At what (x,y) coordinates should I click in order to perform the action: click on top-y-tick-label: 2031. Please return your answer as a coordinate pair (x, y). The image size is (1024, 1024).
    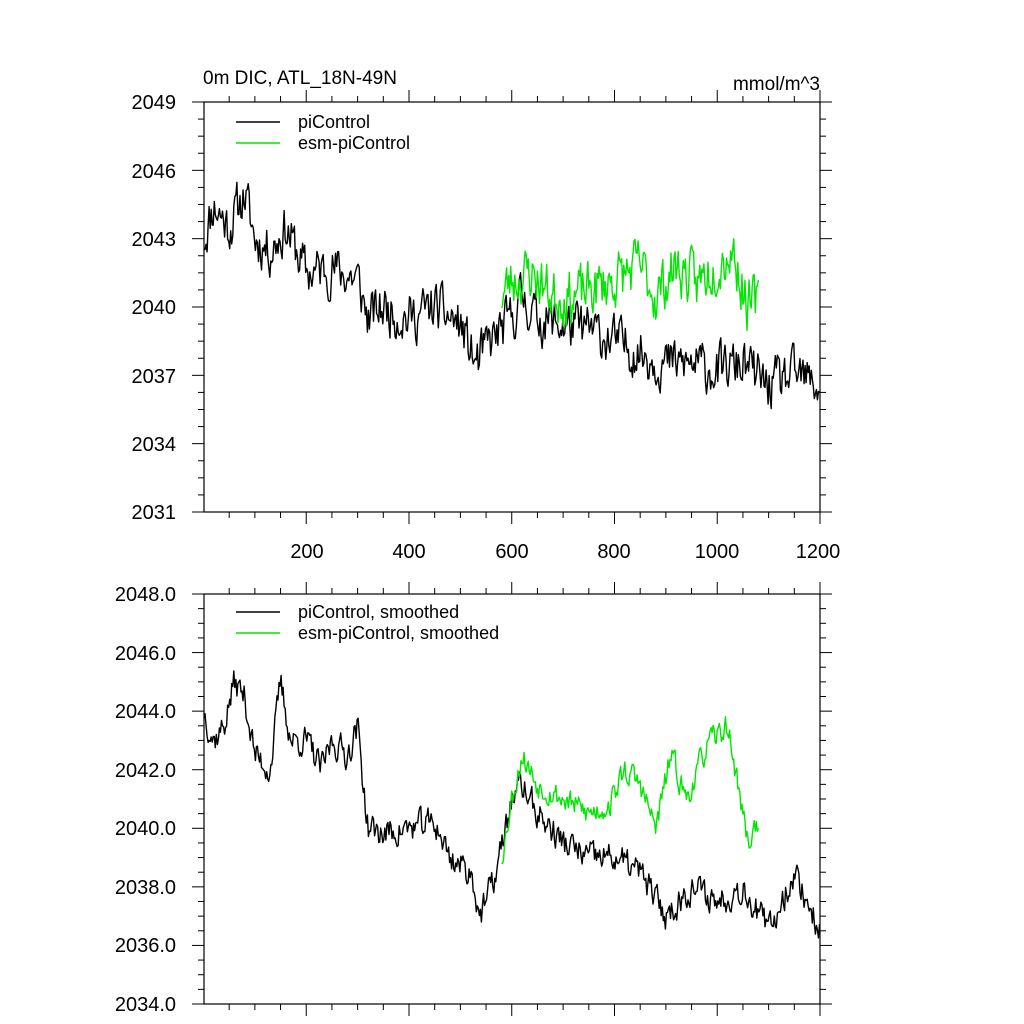
    Looking at the image, I should click on (154, 513).